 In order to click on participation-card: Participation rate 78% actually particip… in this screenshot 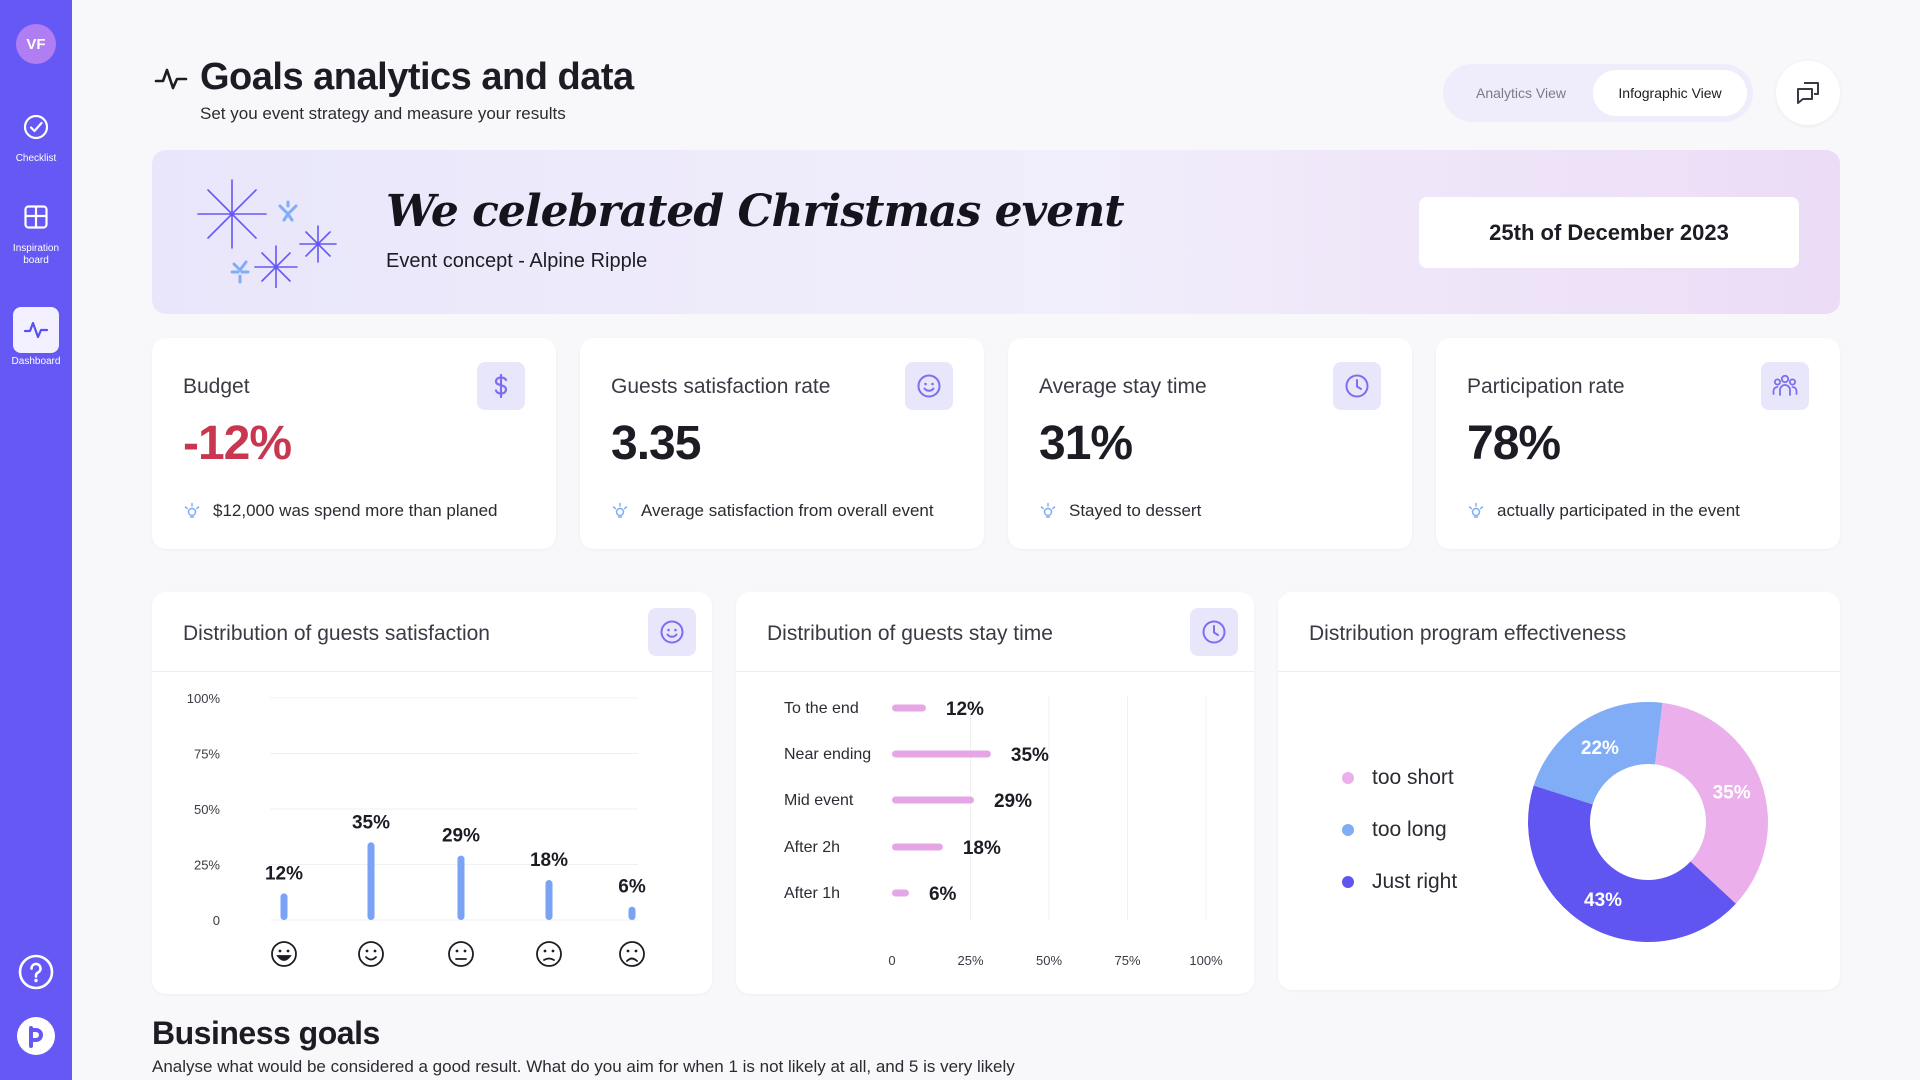, I will do `click(1638, 443)`.